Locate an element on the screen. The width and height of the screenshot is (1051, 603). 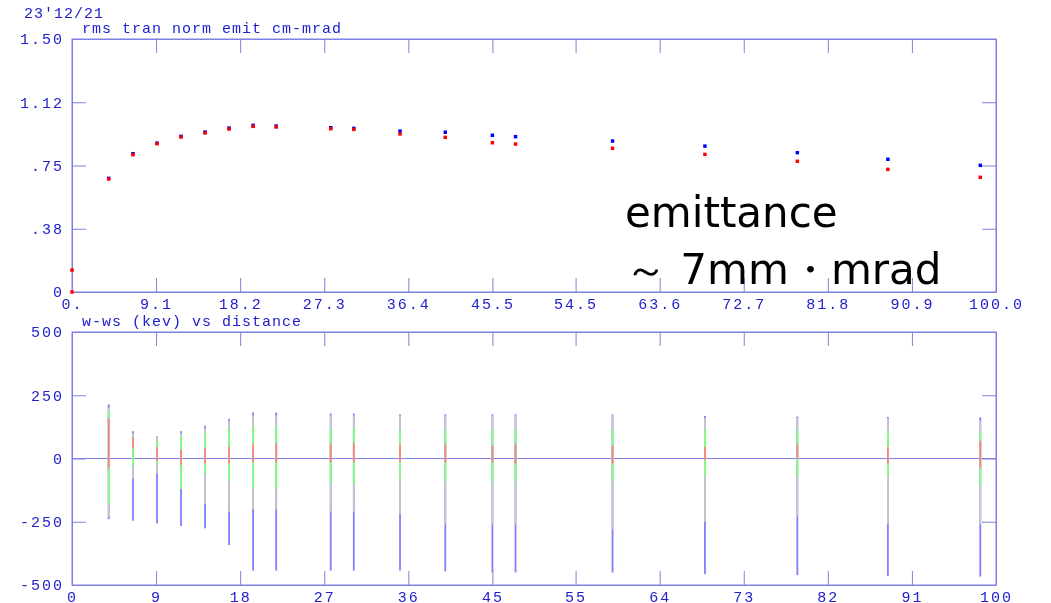
text: 23'12/21 is located at coordinates (64, 14).